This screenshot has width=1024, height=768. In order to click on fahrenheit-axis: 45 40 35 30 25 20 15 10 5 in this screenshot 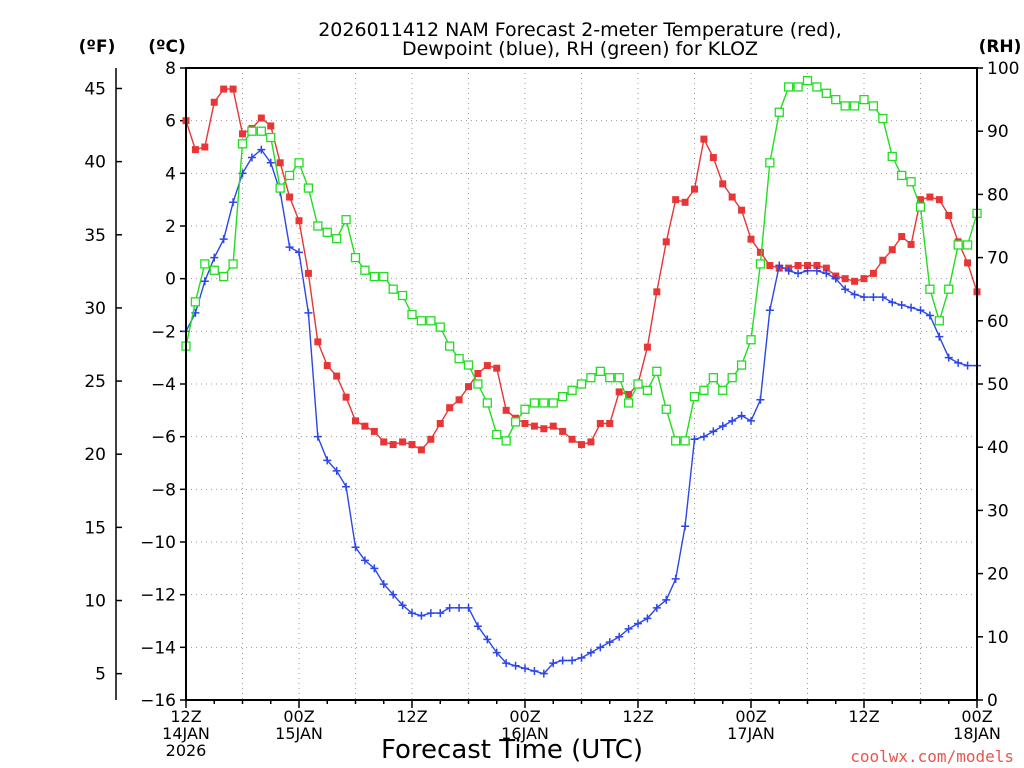, I will do `click(103, 384)`.